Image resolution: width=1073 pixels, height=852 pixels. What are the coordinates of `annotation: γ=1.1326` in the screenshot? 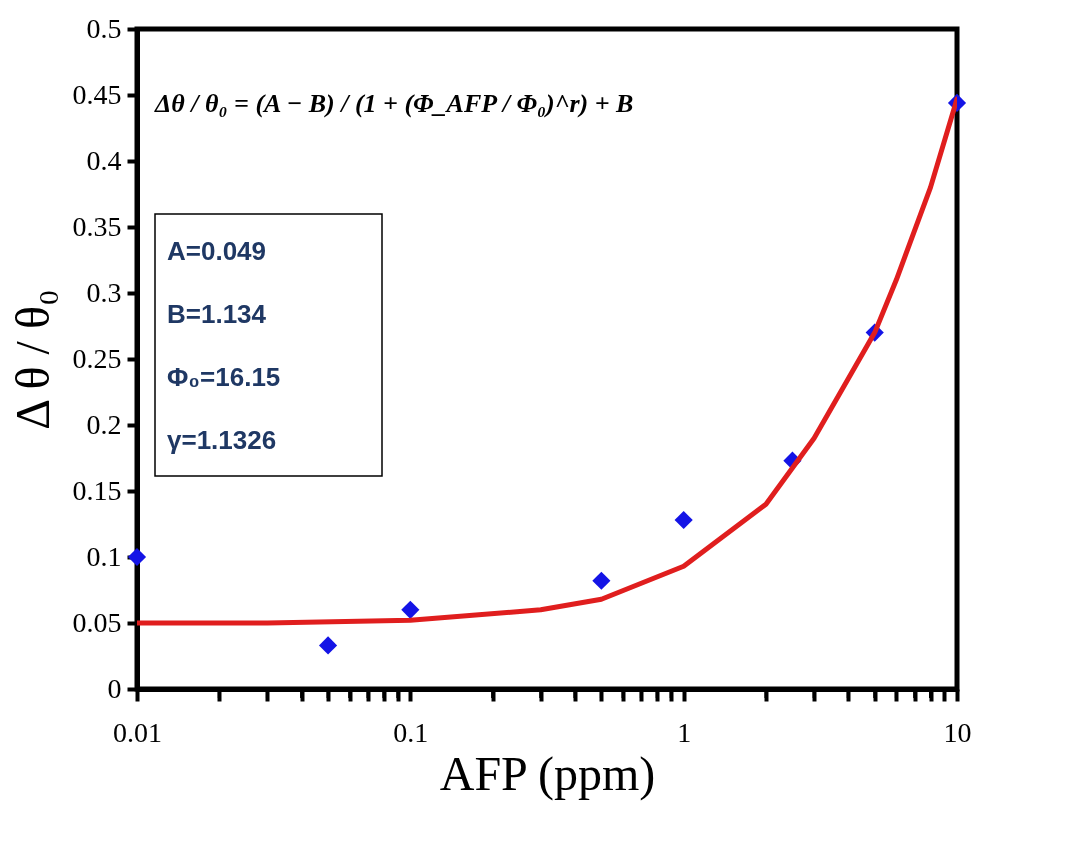 It's located at (222, 439).